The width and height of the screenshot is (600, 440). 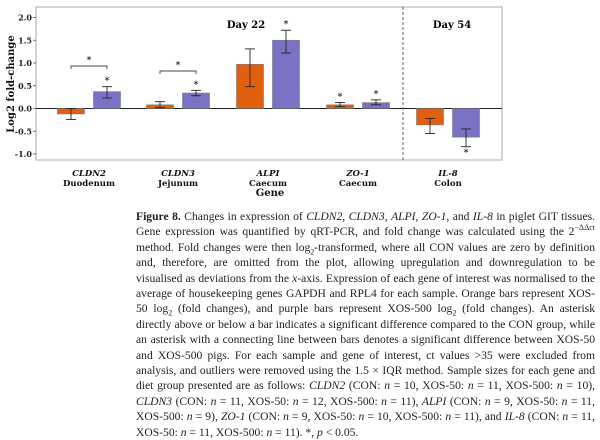 I want to click on x-tick-label-tissue: Colon, so click(x=448, y=184).